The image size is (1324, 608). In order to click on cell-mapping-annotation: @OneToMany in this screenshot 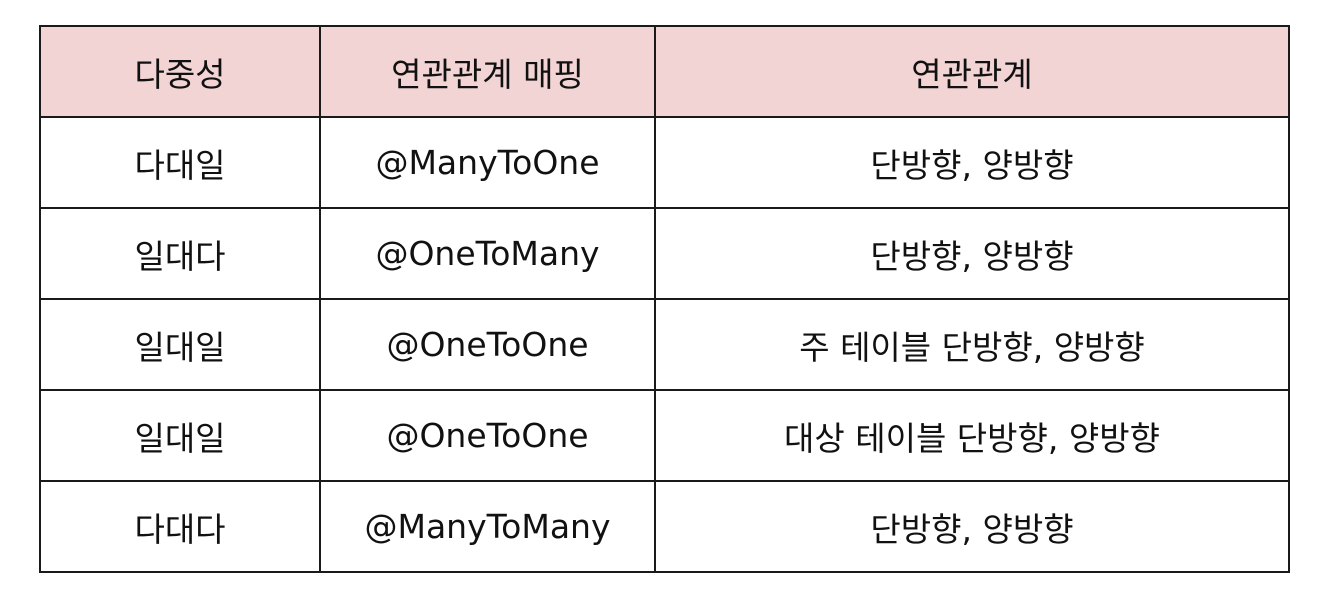, I will do `click(487, 253)`.